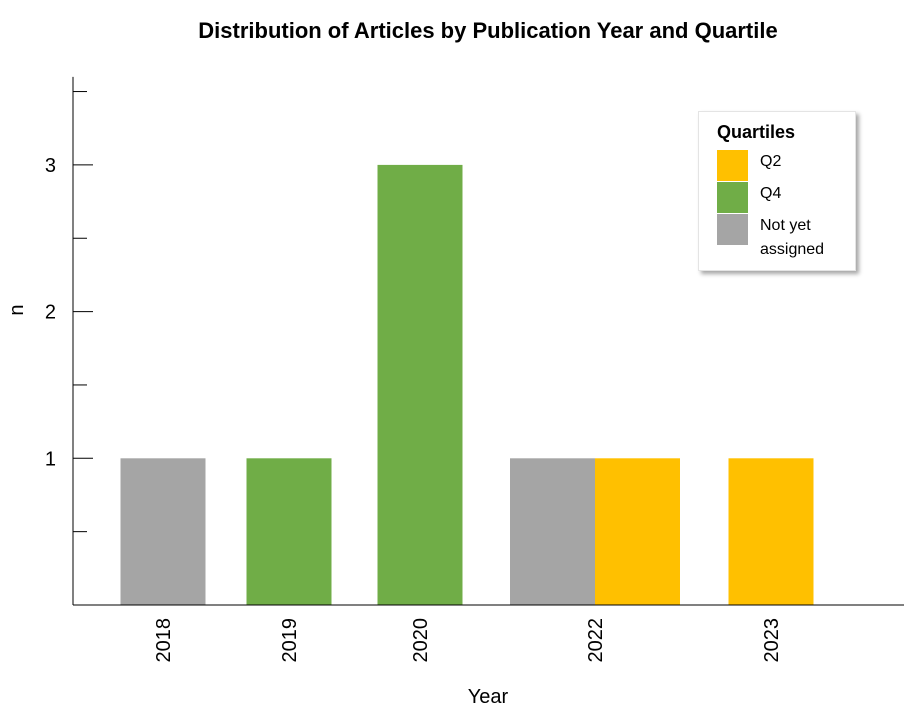  What do you see at coordinates (421, 640) in the screenshot?
I see `x-tick-label-2020: 2020` at bounding box center [421, 640].